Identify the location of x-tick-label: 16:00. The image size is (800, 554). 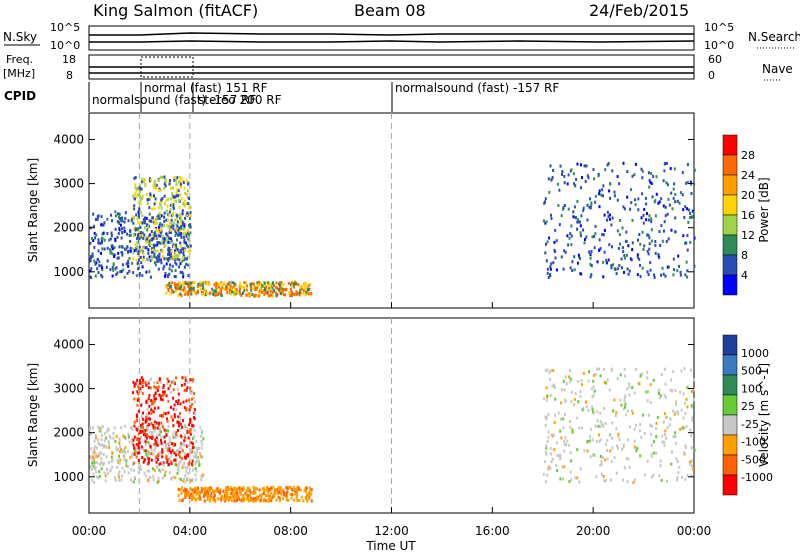
(492, 531).